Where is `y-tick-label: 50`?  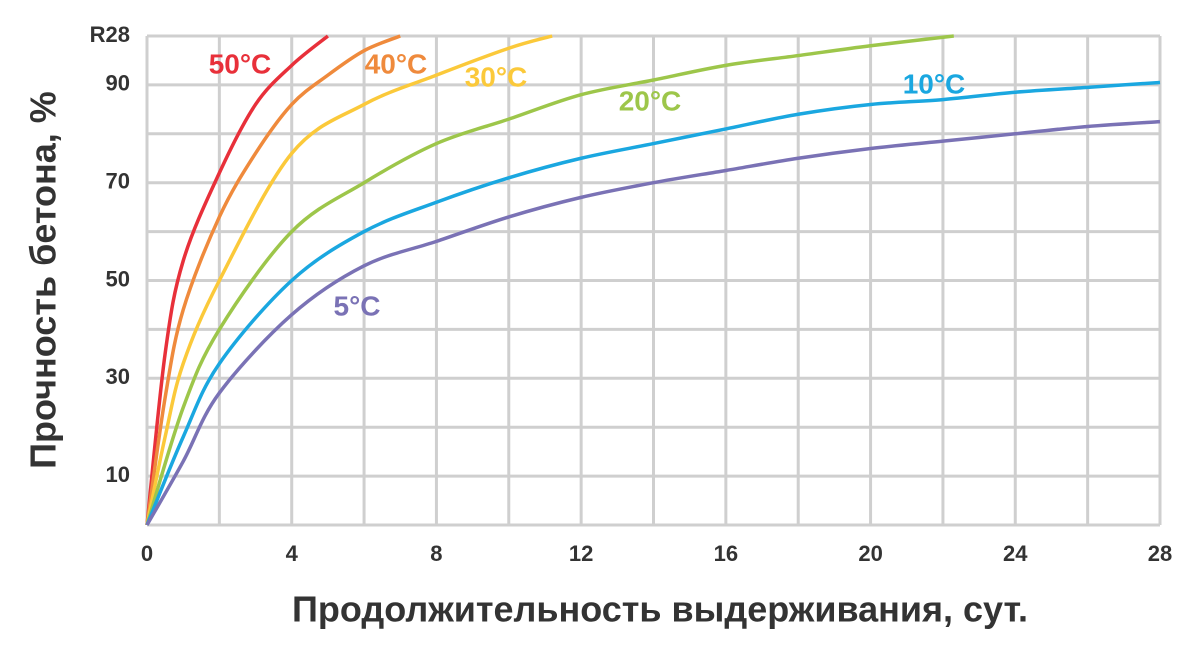 y-tick-label: 50 is located at coordinates (118, 278).